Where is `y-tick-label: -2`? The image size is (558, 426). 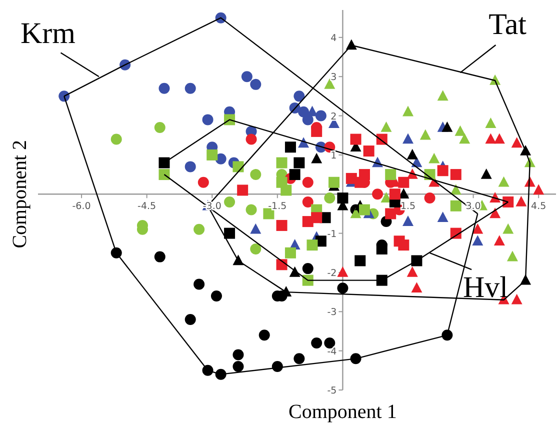 y-tick-label: -2 is located at coordinates (332, 273).